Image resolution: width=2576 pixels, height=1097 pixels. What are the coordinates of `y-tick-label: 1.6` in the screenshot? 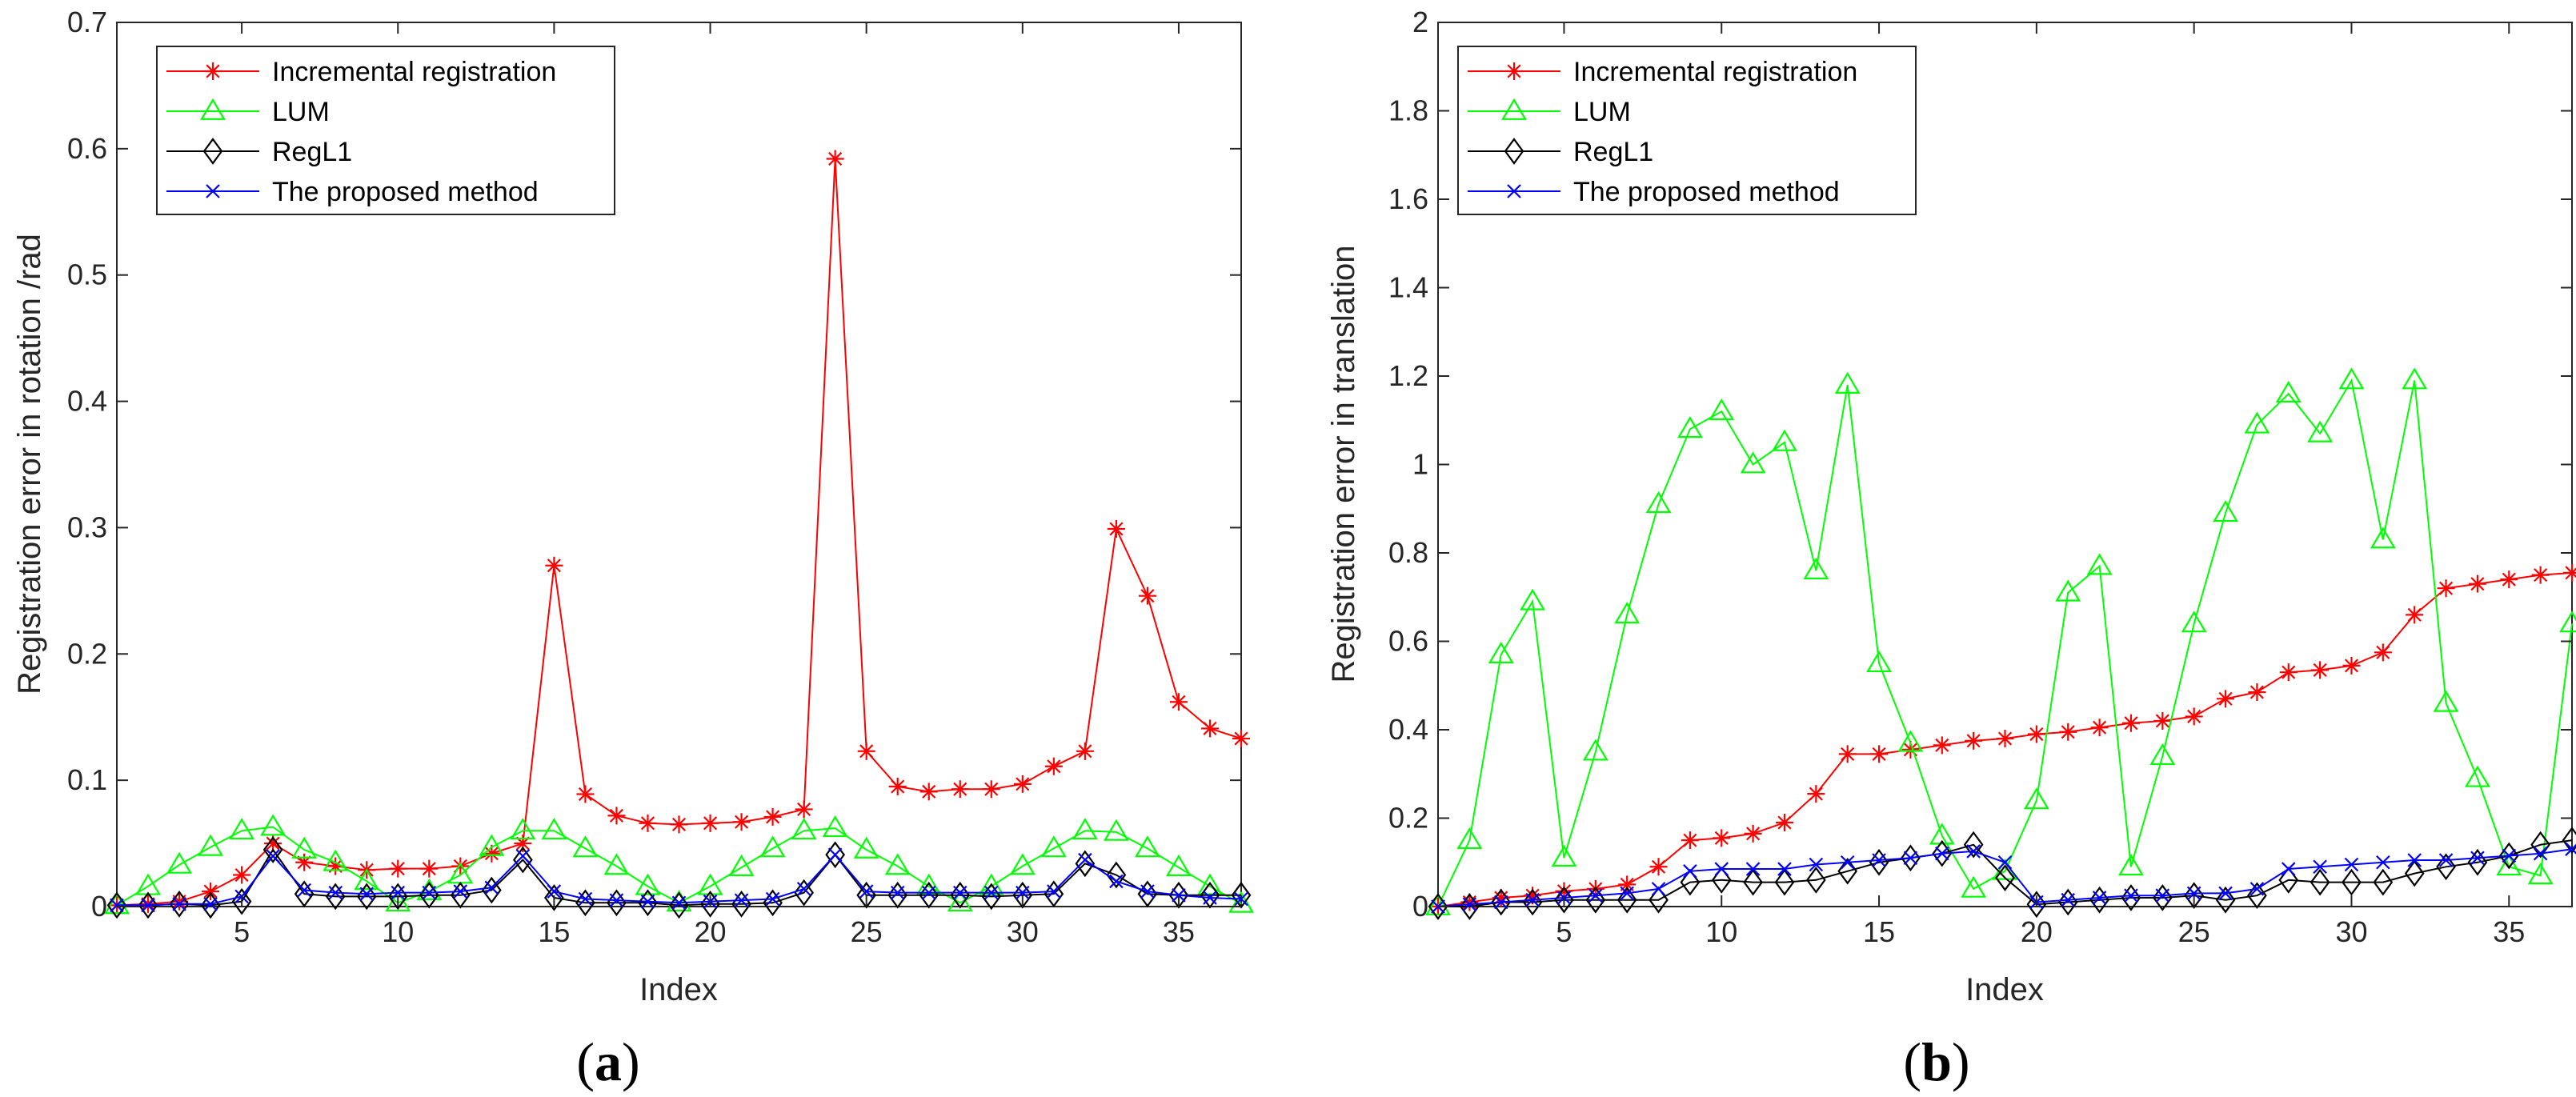 It's located at (1408, 198).